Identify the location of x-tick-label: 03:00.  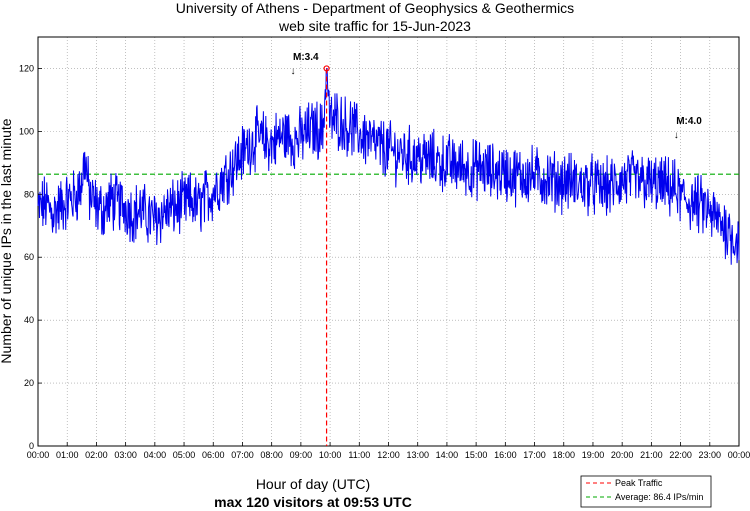
(125, 455).